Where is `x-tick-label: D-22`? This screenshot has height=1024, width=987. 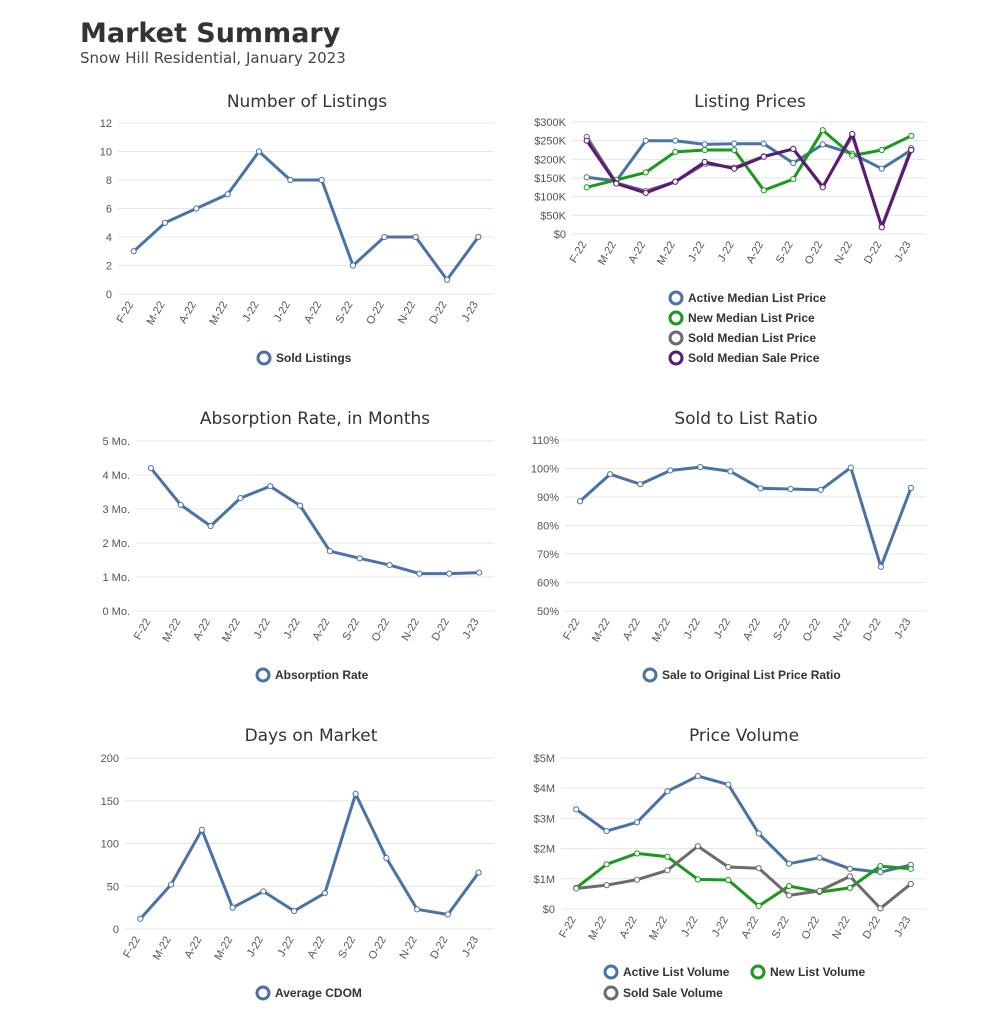 x-tick-label: D-22 is located at coordinates (872, 928).